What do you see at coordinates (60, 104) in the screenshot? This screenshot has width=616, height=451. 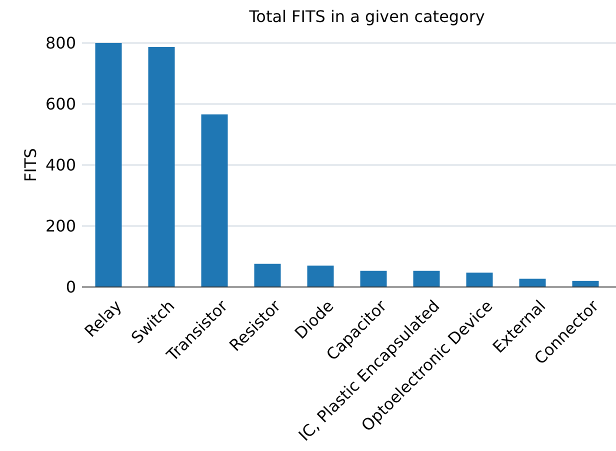 I see `y-tick-label: 600` at bounding box center [60, 104].